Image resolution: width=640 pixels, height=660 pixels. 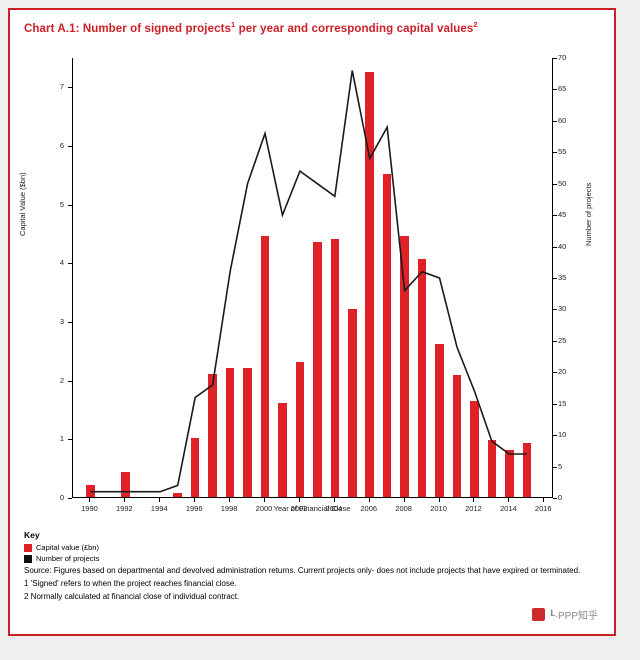 What do you see at coordinates (32, 535) in the screenshot?
I see `key-title: Key` at bounding box center [32, 535].